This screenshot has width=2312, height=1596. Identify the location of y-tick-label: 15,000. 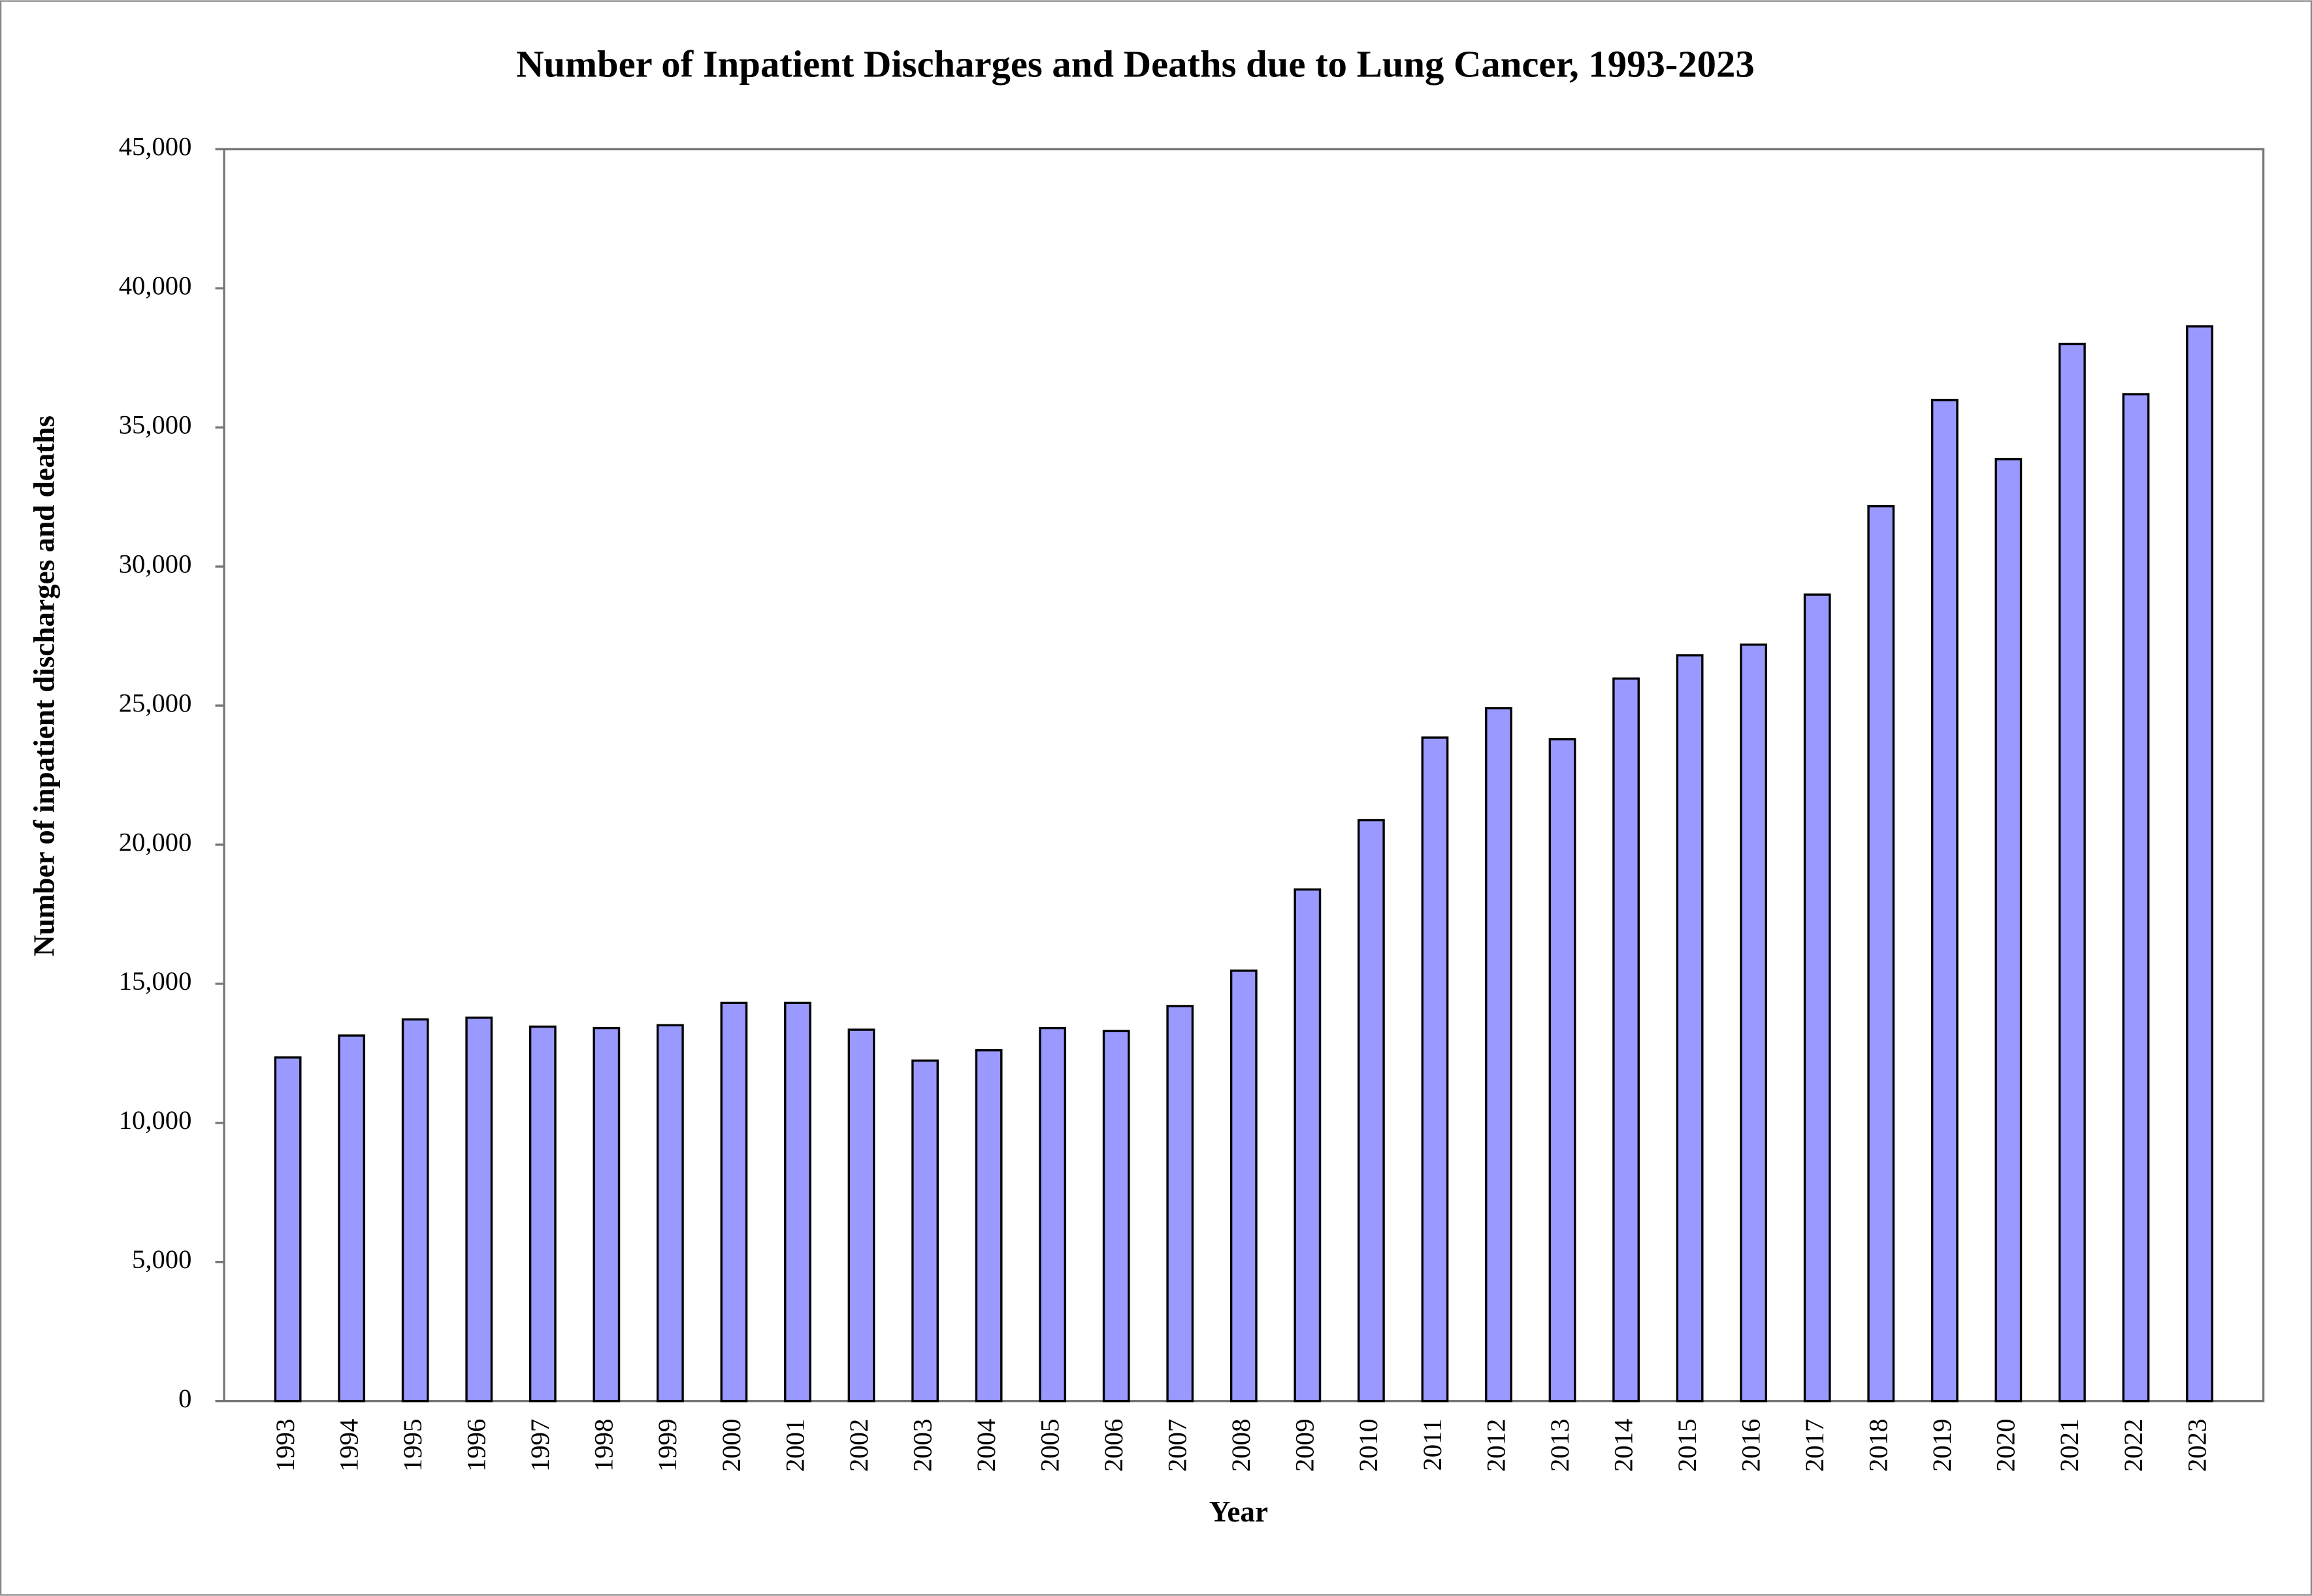
(155, 981).